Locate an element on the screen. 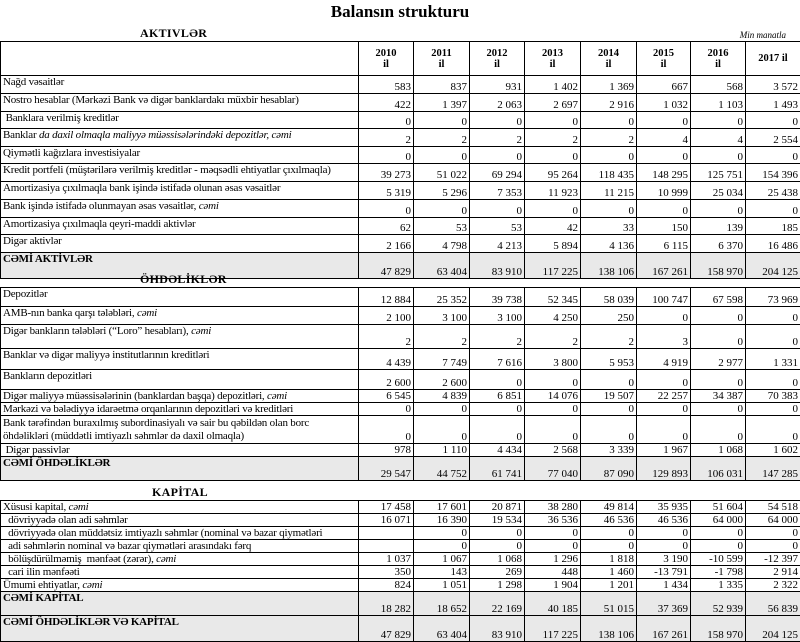 The image size is (800, 642). value-cell: 106 031 is located at coordinates (718, 469).